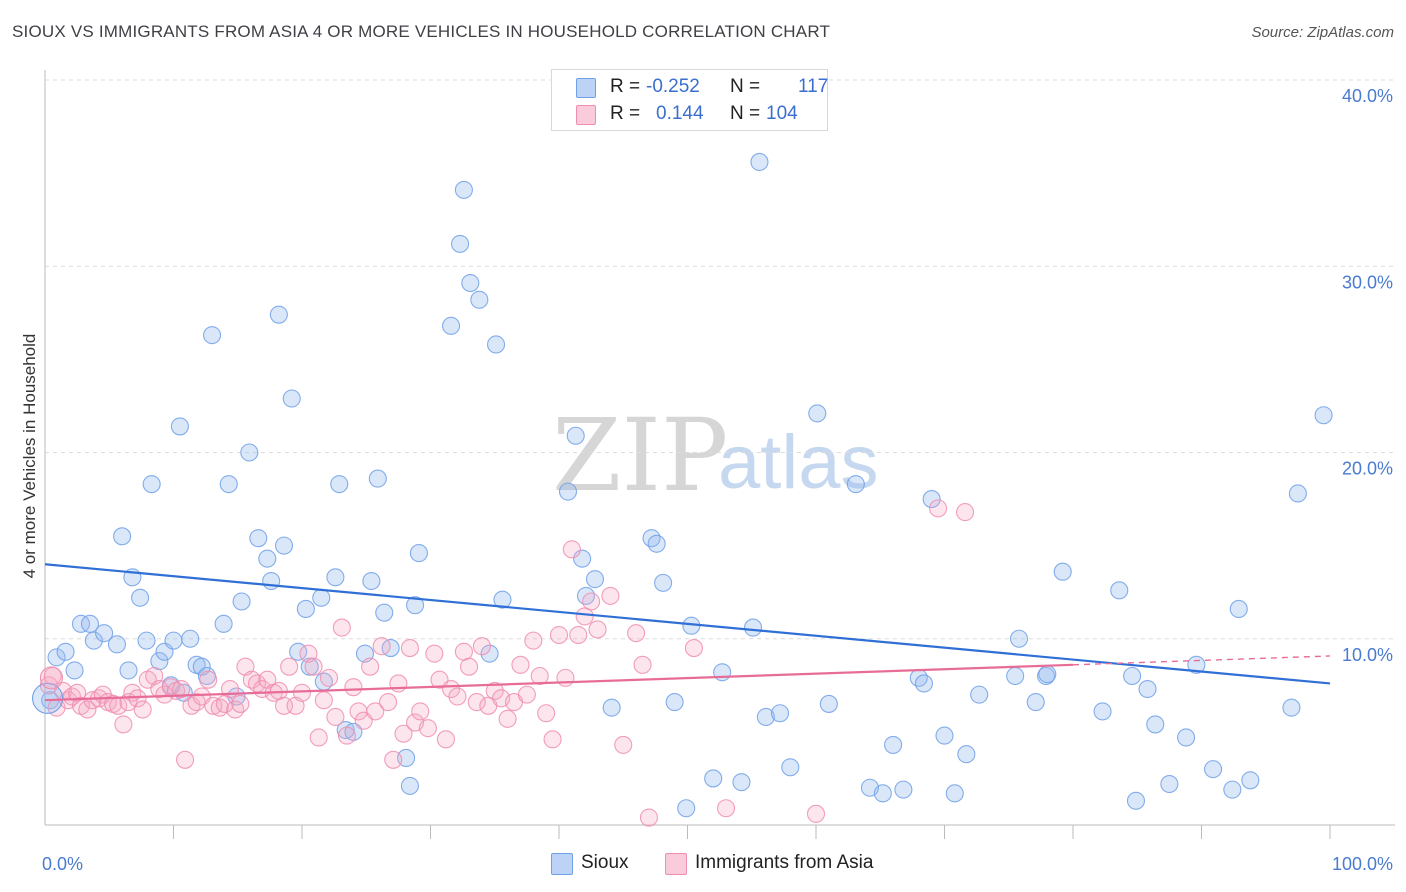 This screenshot has height=892, width=1406. What do you see at coordinates (640, 455) in the screenshot?
I see `watermark-zip: ZIP` at bounding box center [640, 455].